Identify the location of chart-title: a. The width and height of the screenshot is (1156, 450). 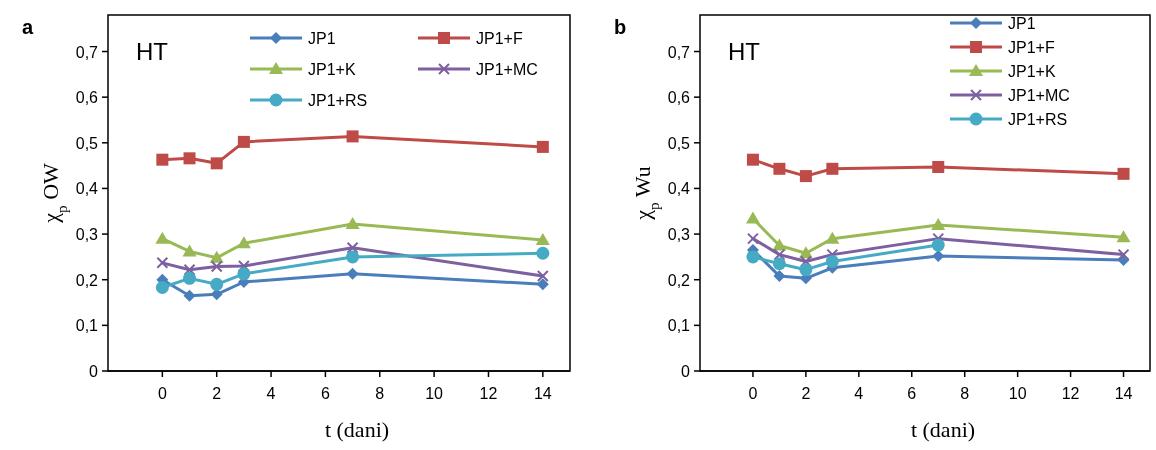
(28, 27).